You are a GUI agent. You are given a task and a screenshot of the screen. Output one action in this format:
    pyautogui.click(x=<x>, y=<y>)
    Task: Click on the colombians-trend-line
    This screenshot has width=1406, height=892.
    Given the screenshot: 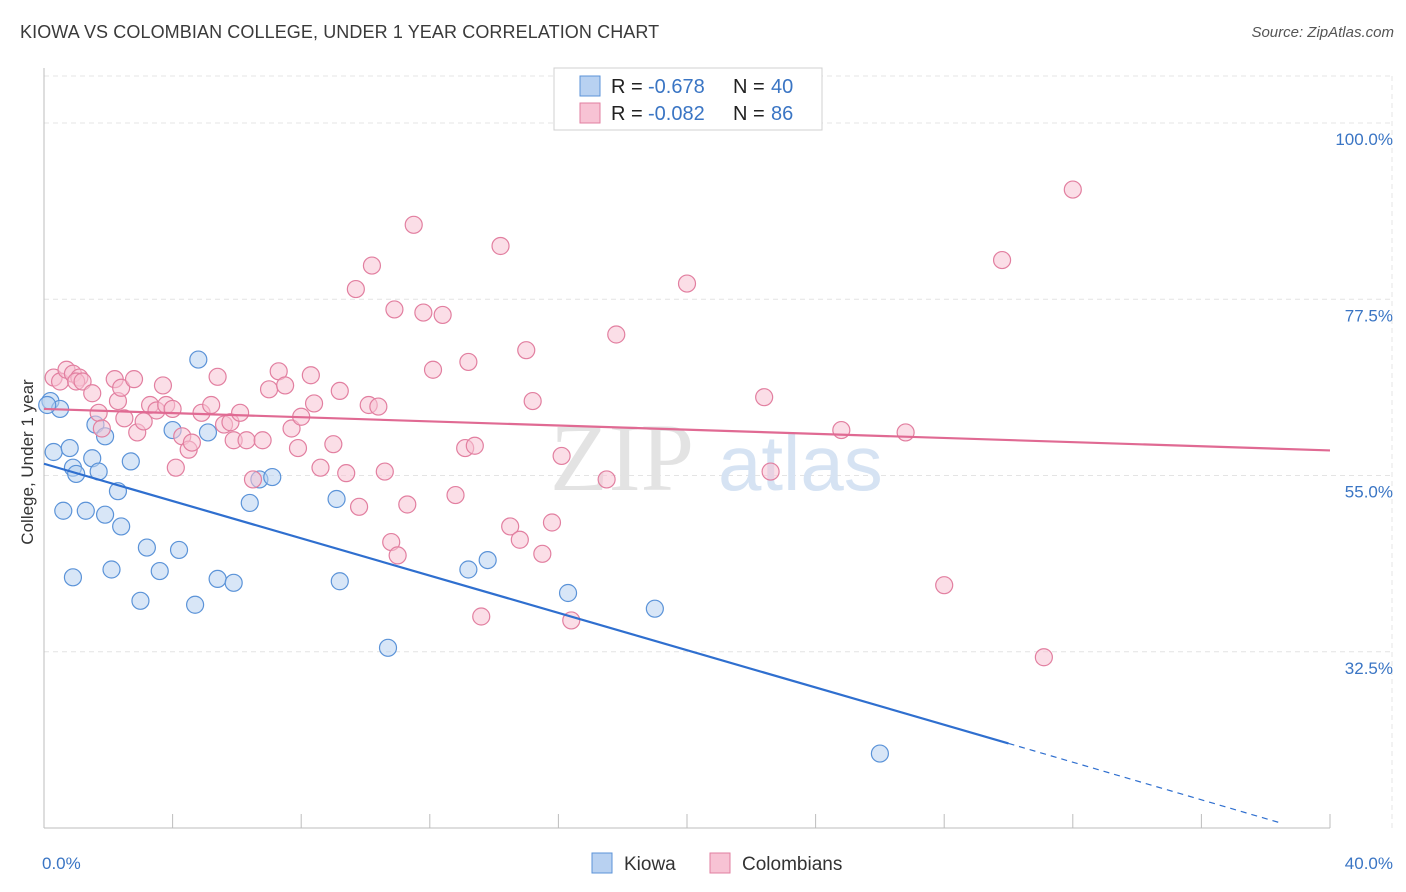 What is the action you would take?
    pyautogui.click(x=687, y=429)
    